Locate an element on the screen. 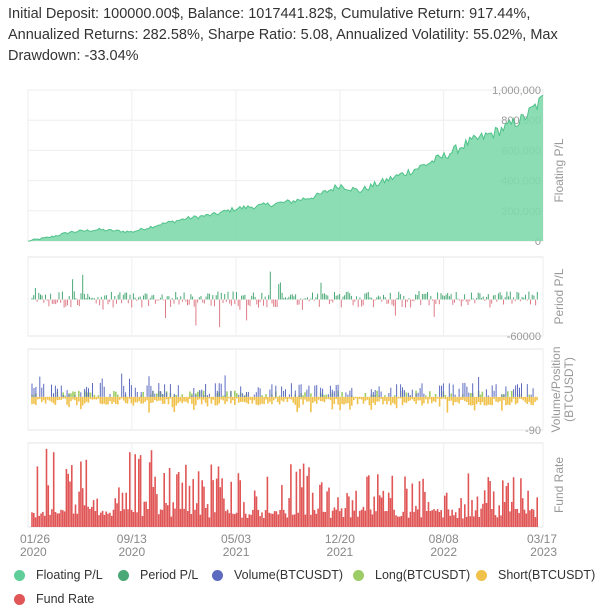 This screenshot has width=600, height=609. xtick-date-5: 03/17 is located at coordinates (542, 539).